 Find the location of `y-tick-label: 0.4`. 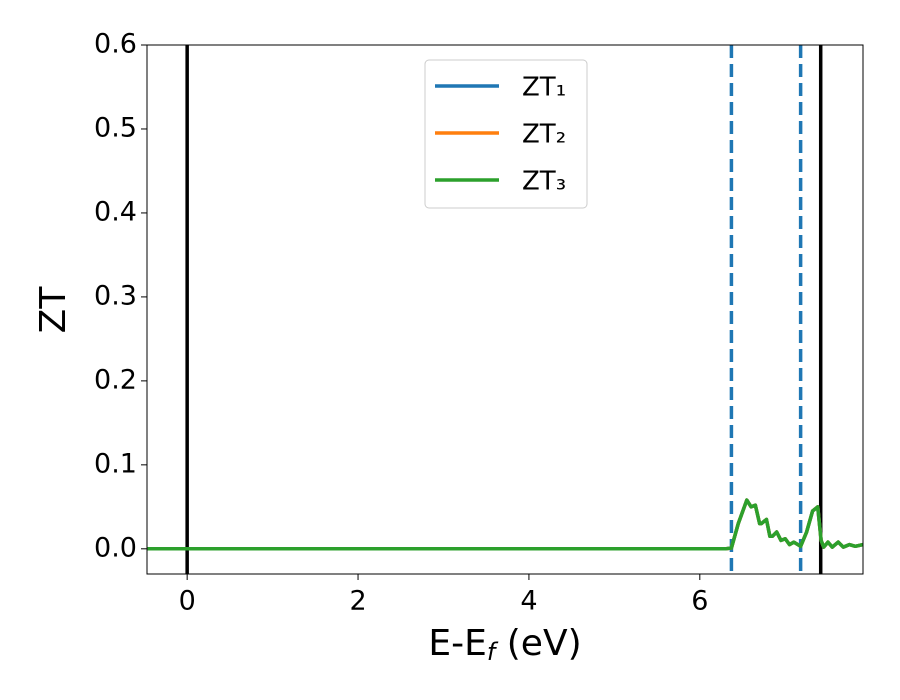

y-tick-label: 0.4 is located at coordinates (115, 211).